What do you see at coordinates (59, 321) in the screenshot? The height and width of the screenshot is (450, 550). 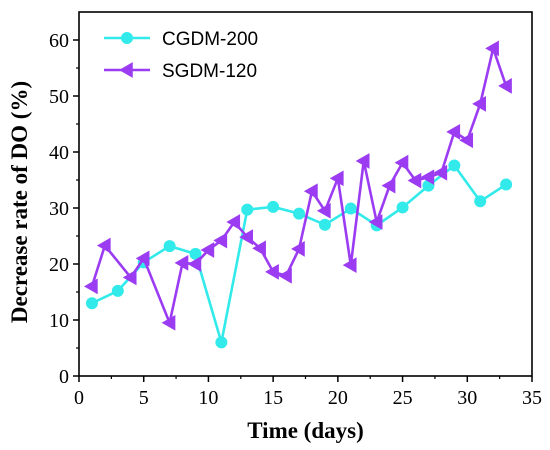 I see `y-tick-label: 10` at bounding box center [59, 321].